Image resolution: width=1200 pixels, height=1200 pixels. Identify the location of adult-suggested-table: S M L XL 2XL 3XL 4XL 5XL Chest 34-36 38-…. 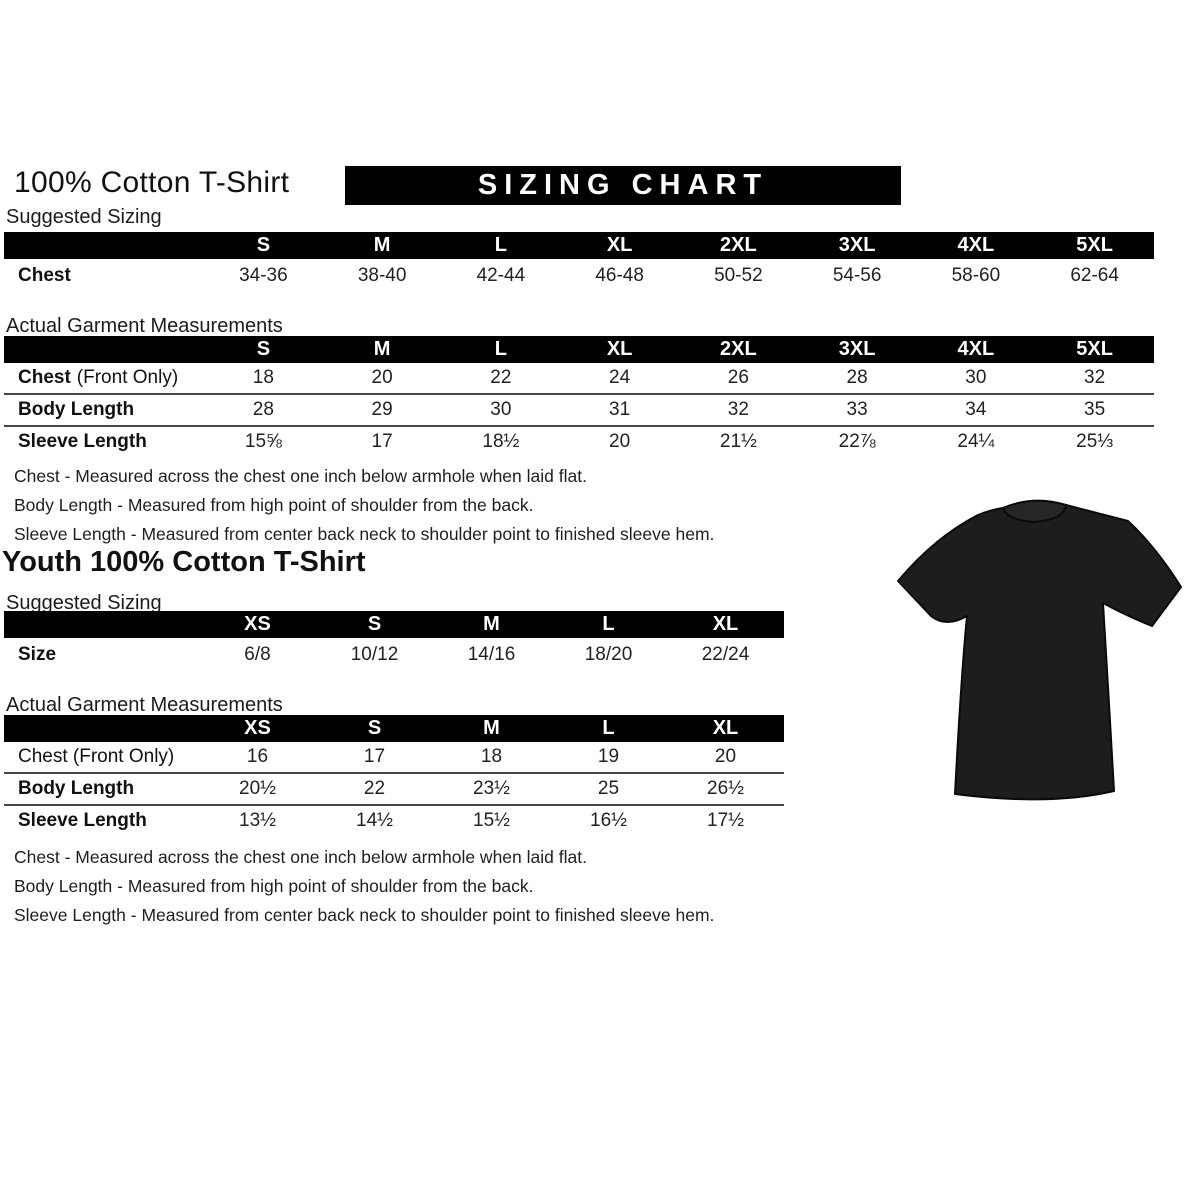
(579, 262).